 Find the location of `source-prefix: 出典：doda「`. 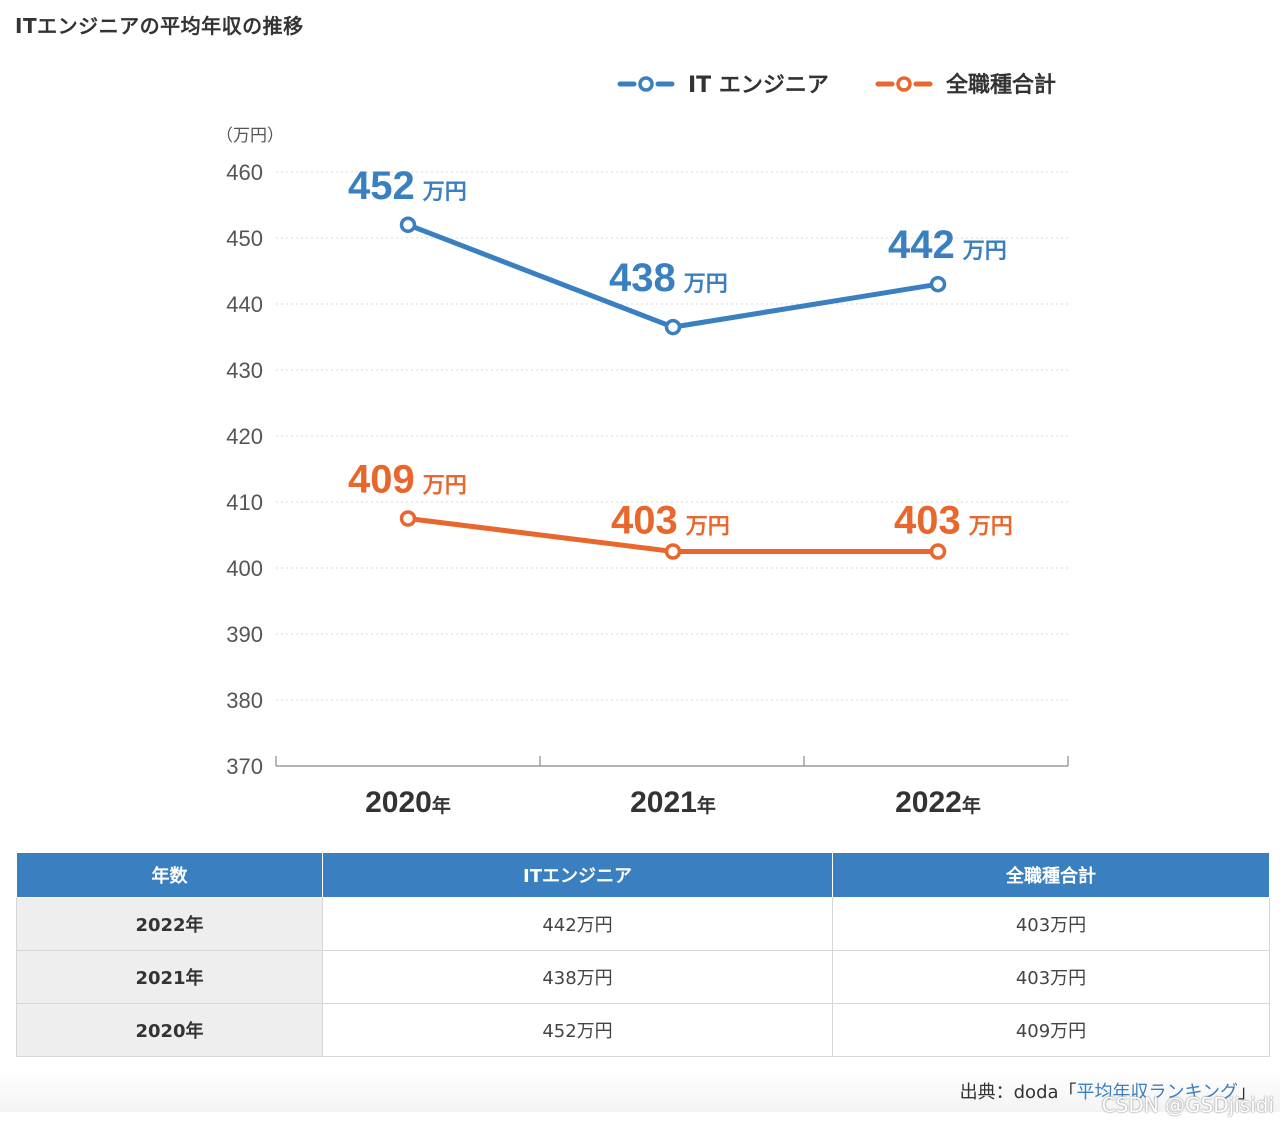

source-prefix: 出典：doda「 is located at coordinates (1018, 1092).